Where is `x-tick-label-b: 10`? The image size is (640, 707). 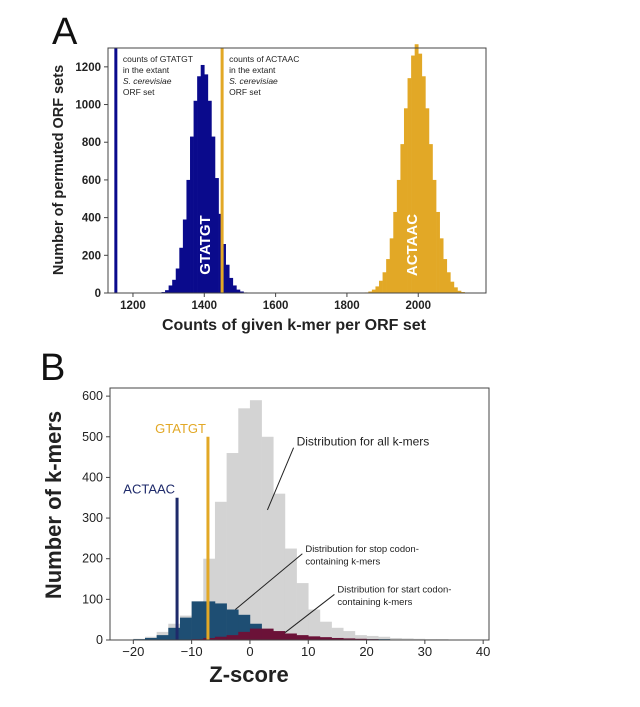 x-tick-label-b: 10 is located at coordinates (308, 651).